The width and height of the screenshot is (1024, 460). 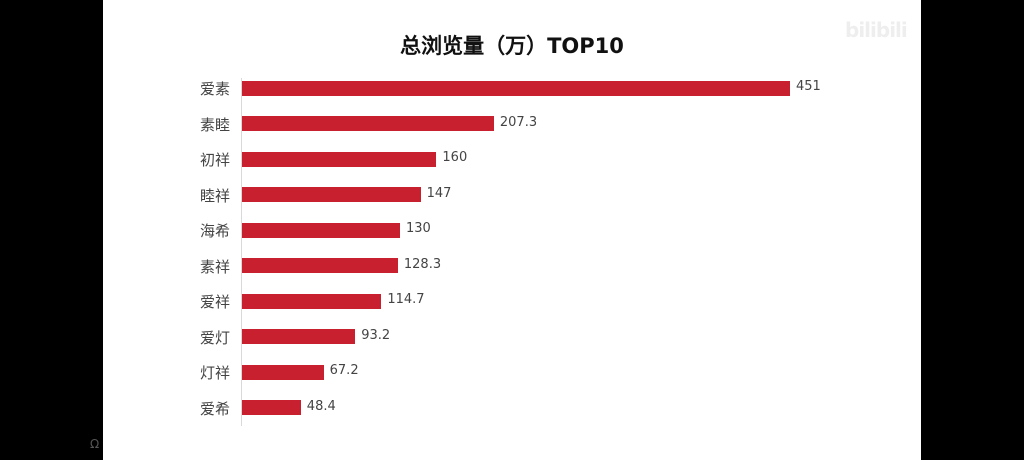 I want to click on category-label: 素祥, so click(x=214, y=266).